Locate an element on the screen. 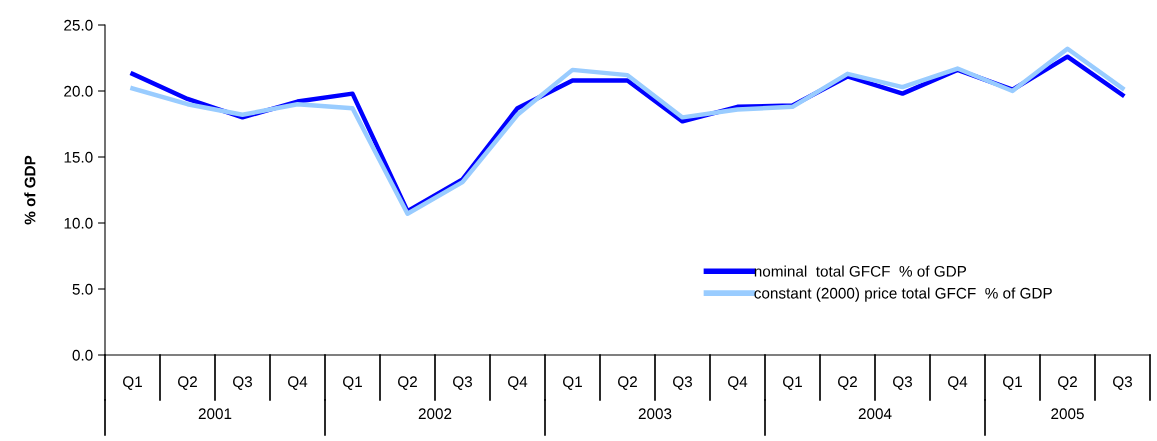 Image resolution: width=1157 pixels, height=441 pixels. y-tick-label: 0.0 is located at coordinates (82, 355).